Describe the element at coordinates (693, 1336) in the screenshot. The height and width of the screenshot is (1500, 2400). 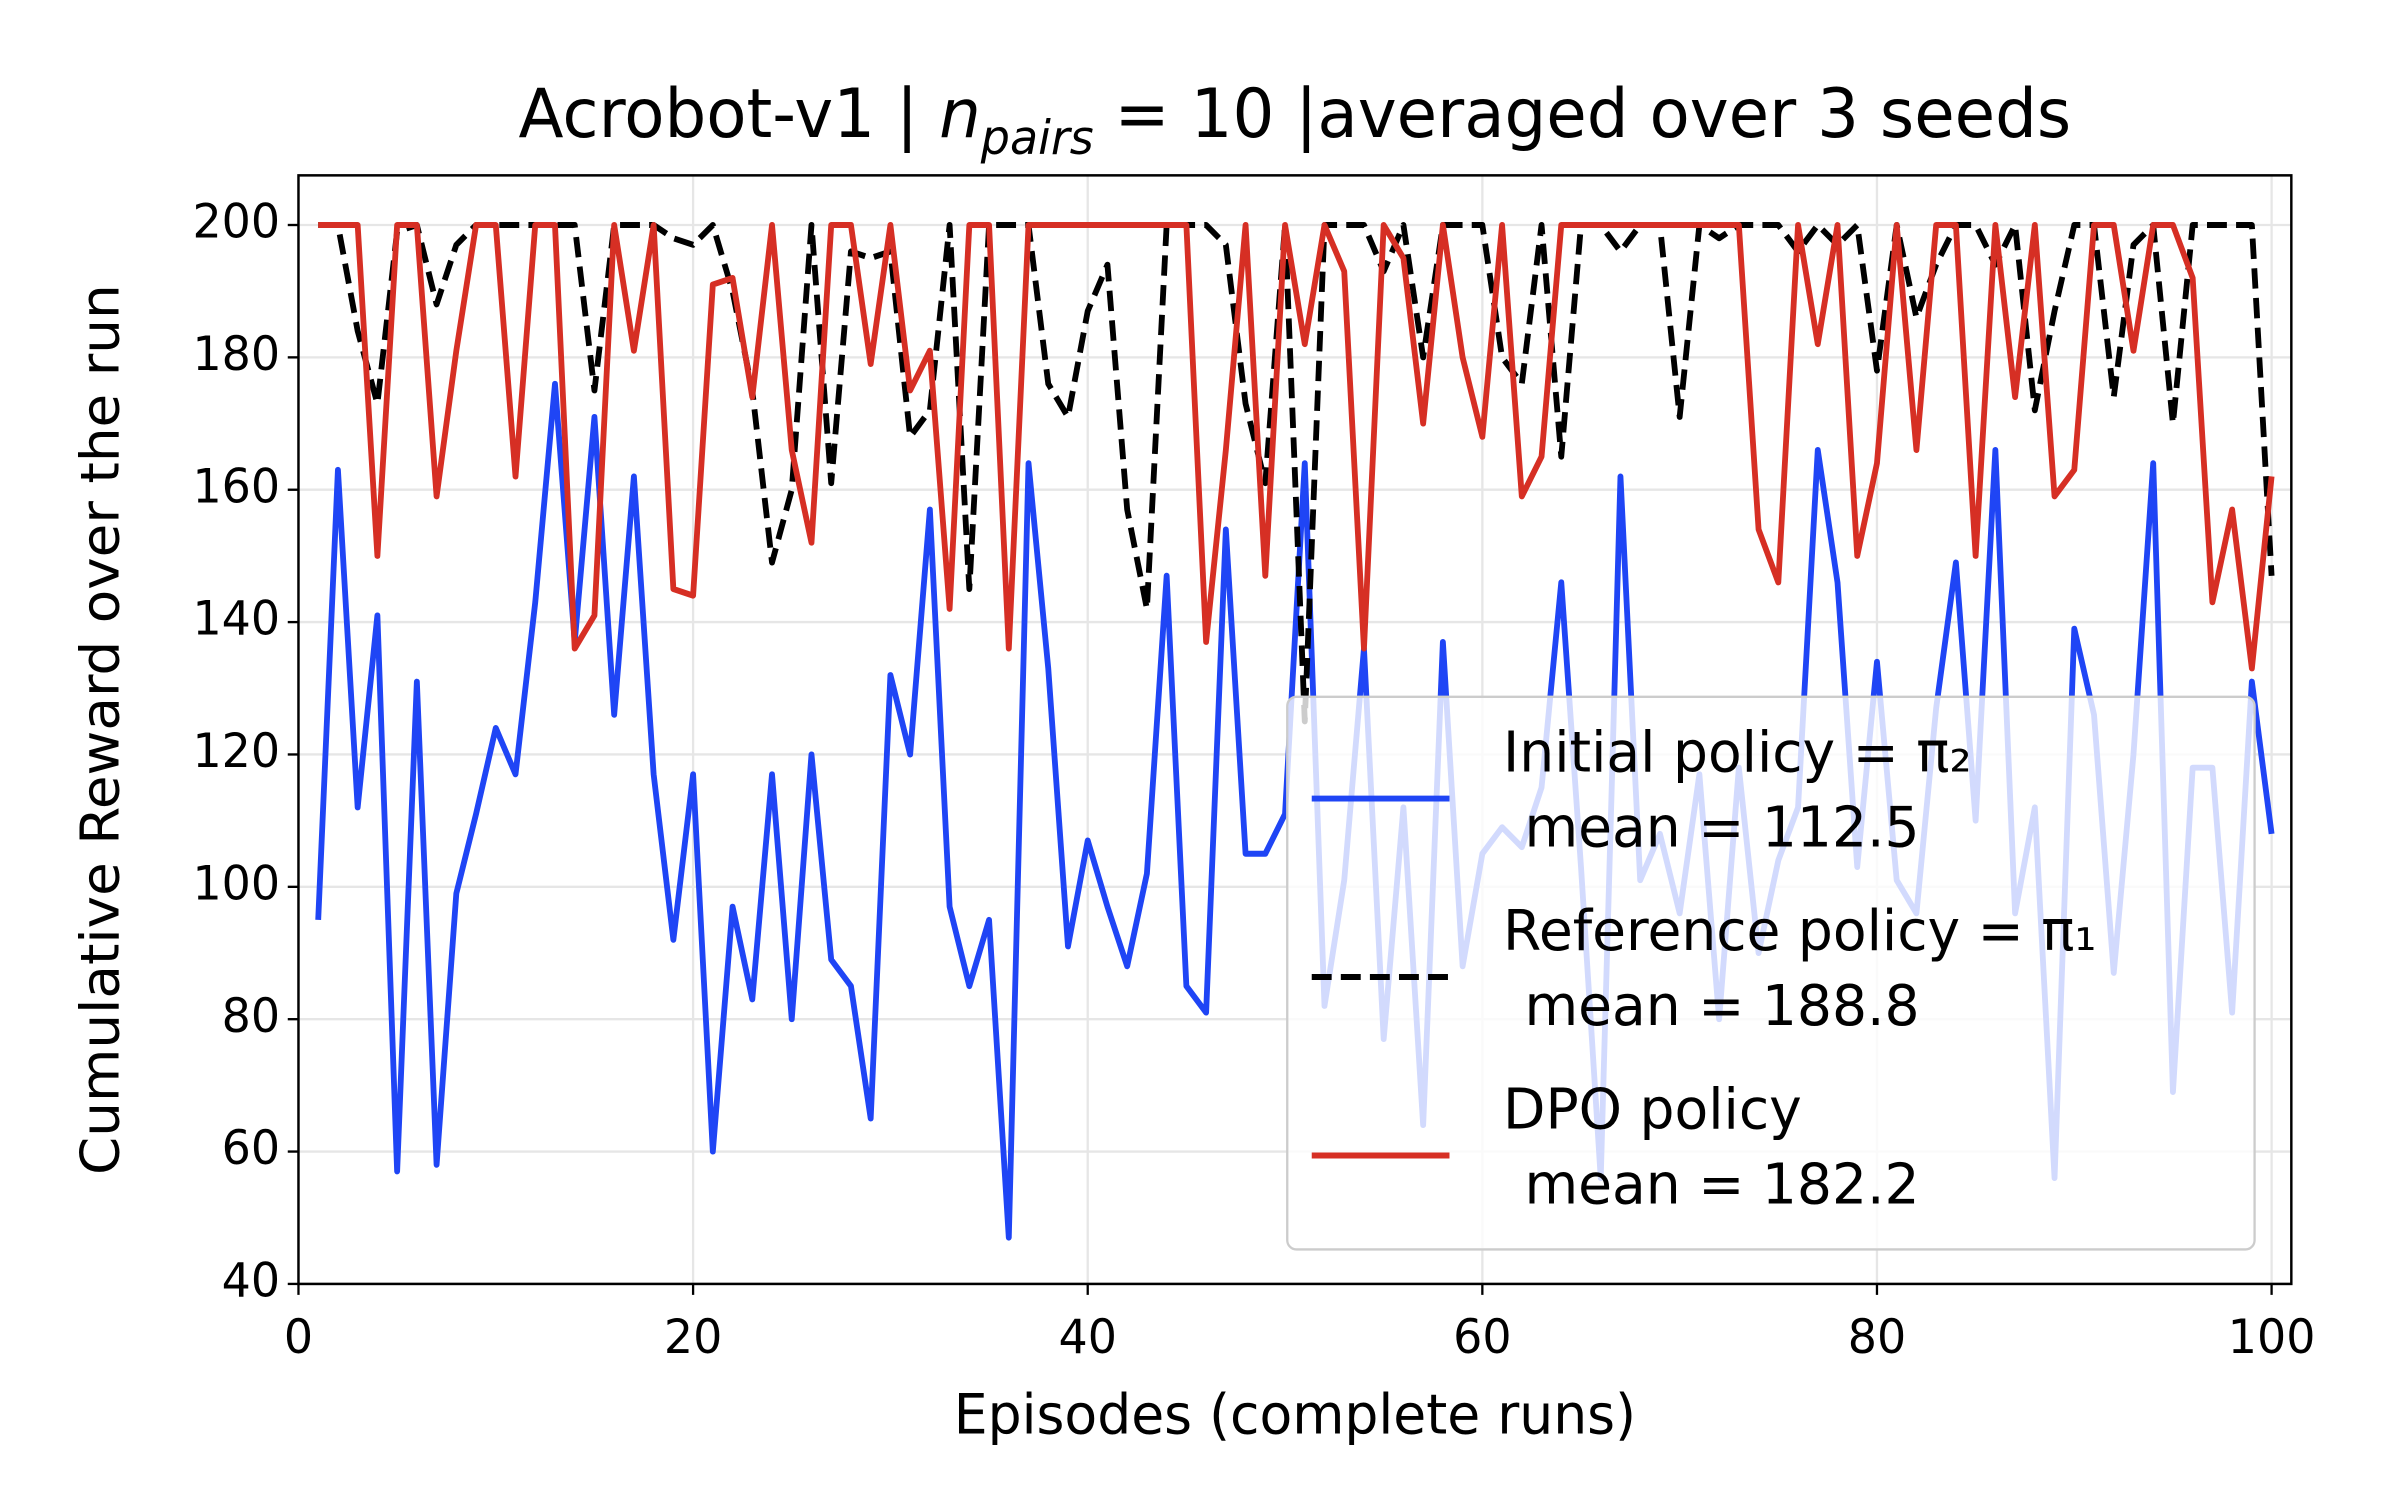
I see `x-tick-label: 20` at that location.